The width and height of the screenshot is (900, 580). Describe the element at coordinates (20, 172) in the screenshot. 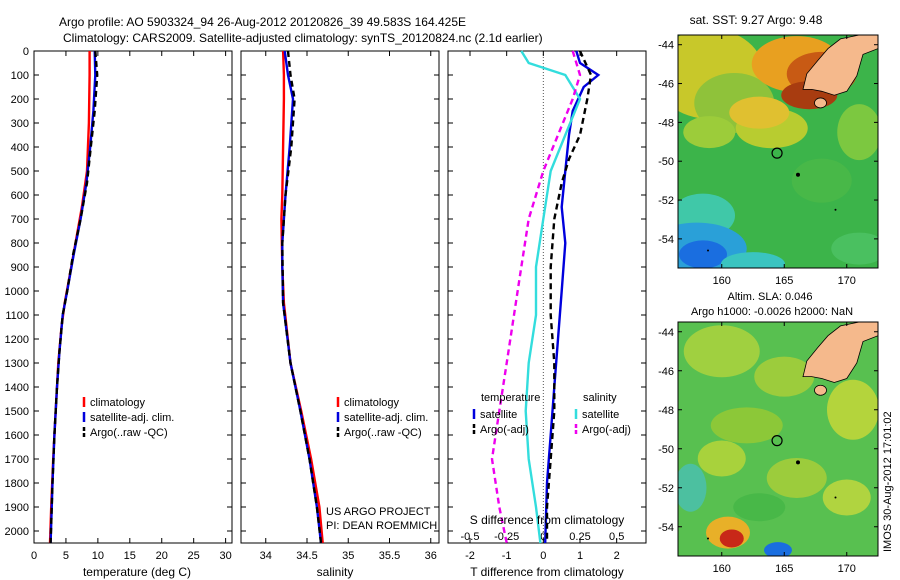

I see `y-tick-label: 500` at that location.